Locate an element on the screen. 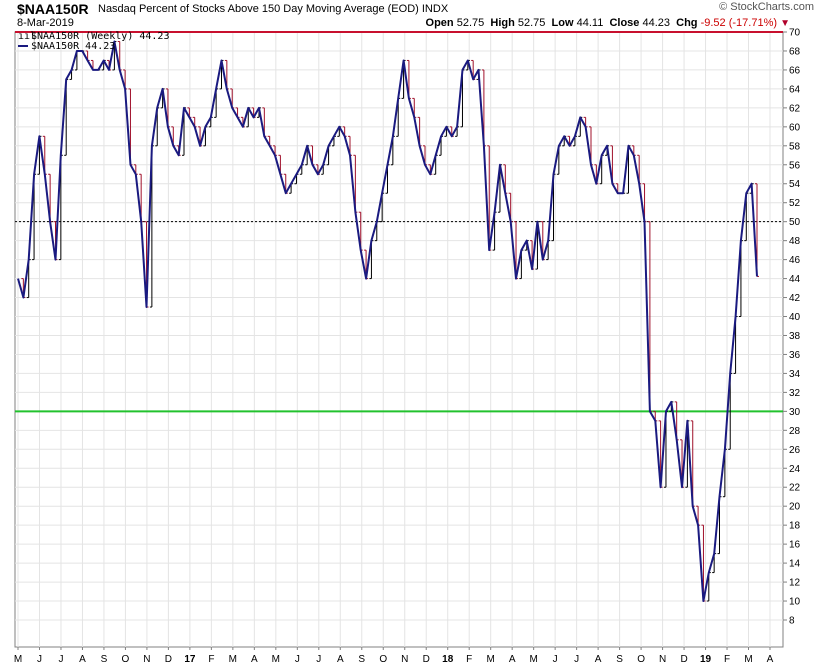 The width and height of the screenshot is (820, 668). x-tick-label-27: A is located at coordinates (598, 659).